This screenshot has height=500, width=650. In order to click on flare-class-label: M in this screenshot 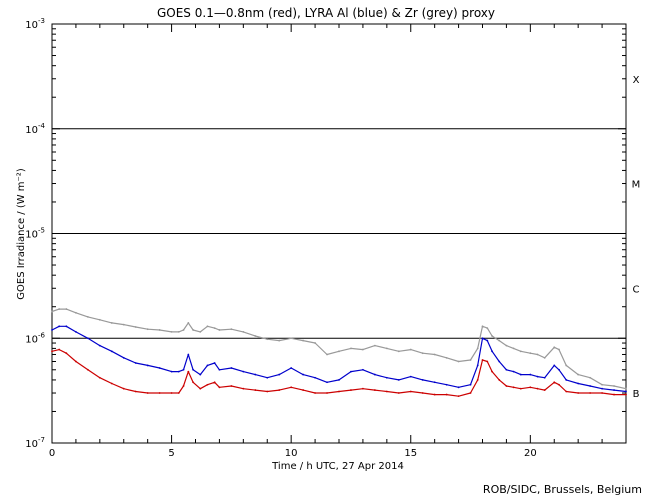, I will do `click(636, 185)`.